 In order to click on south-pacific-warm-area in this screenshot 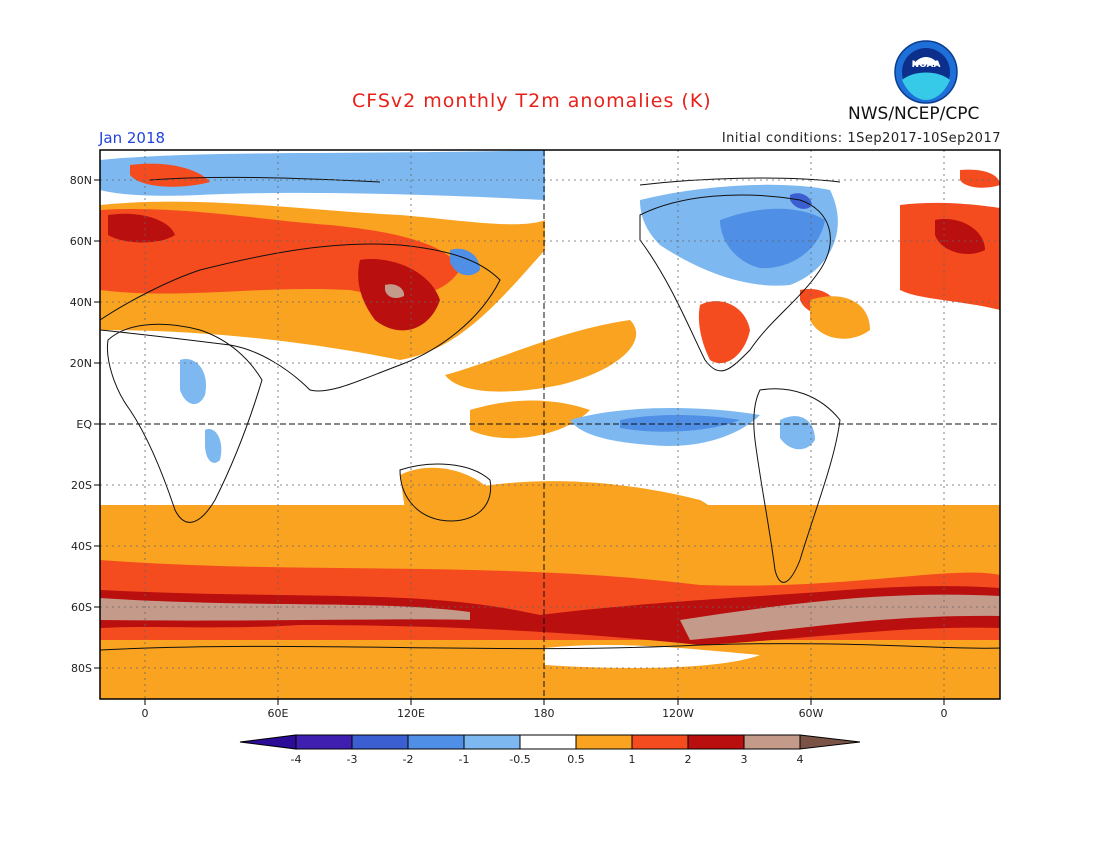, I will do `click(568, 524)`.